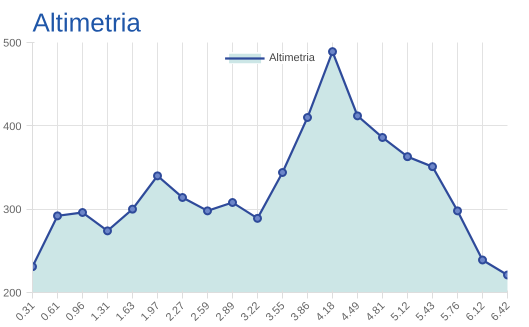 The height and width of the screenshot is (327, 529). I want to click on x-tick-label: 3.86, so click(300, 312).